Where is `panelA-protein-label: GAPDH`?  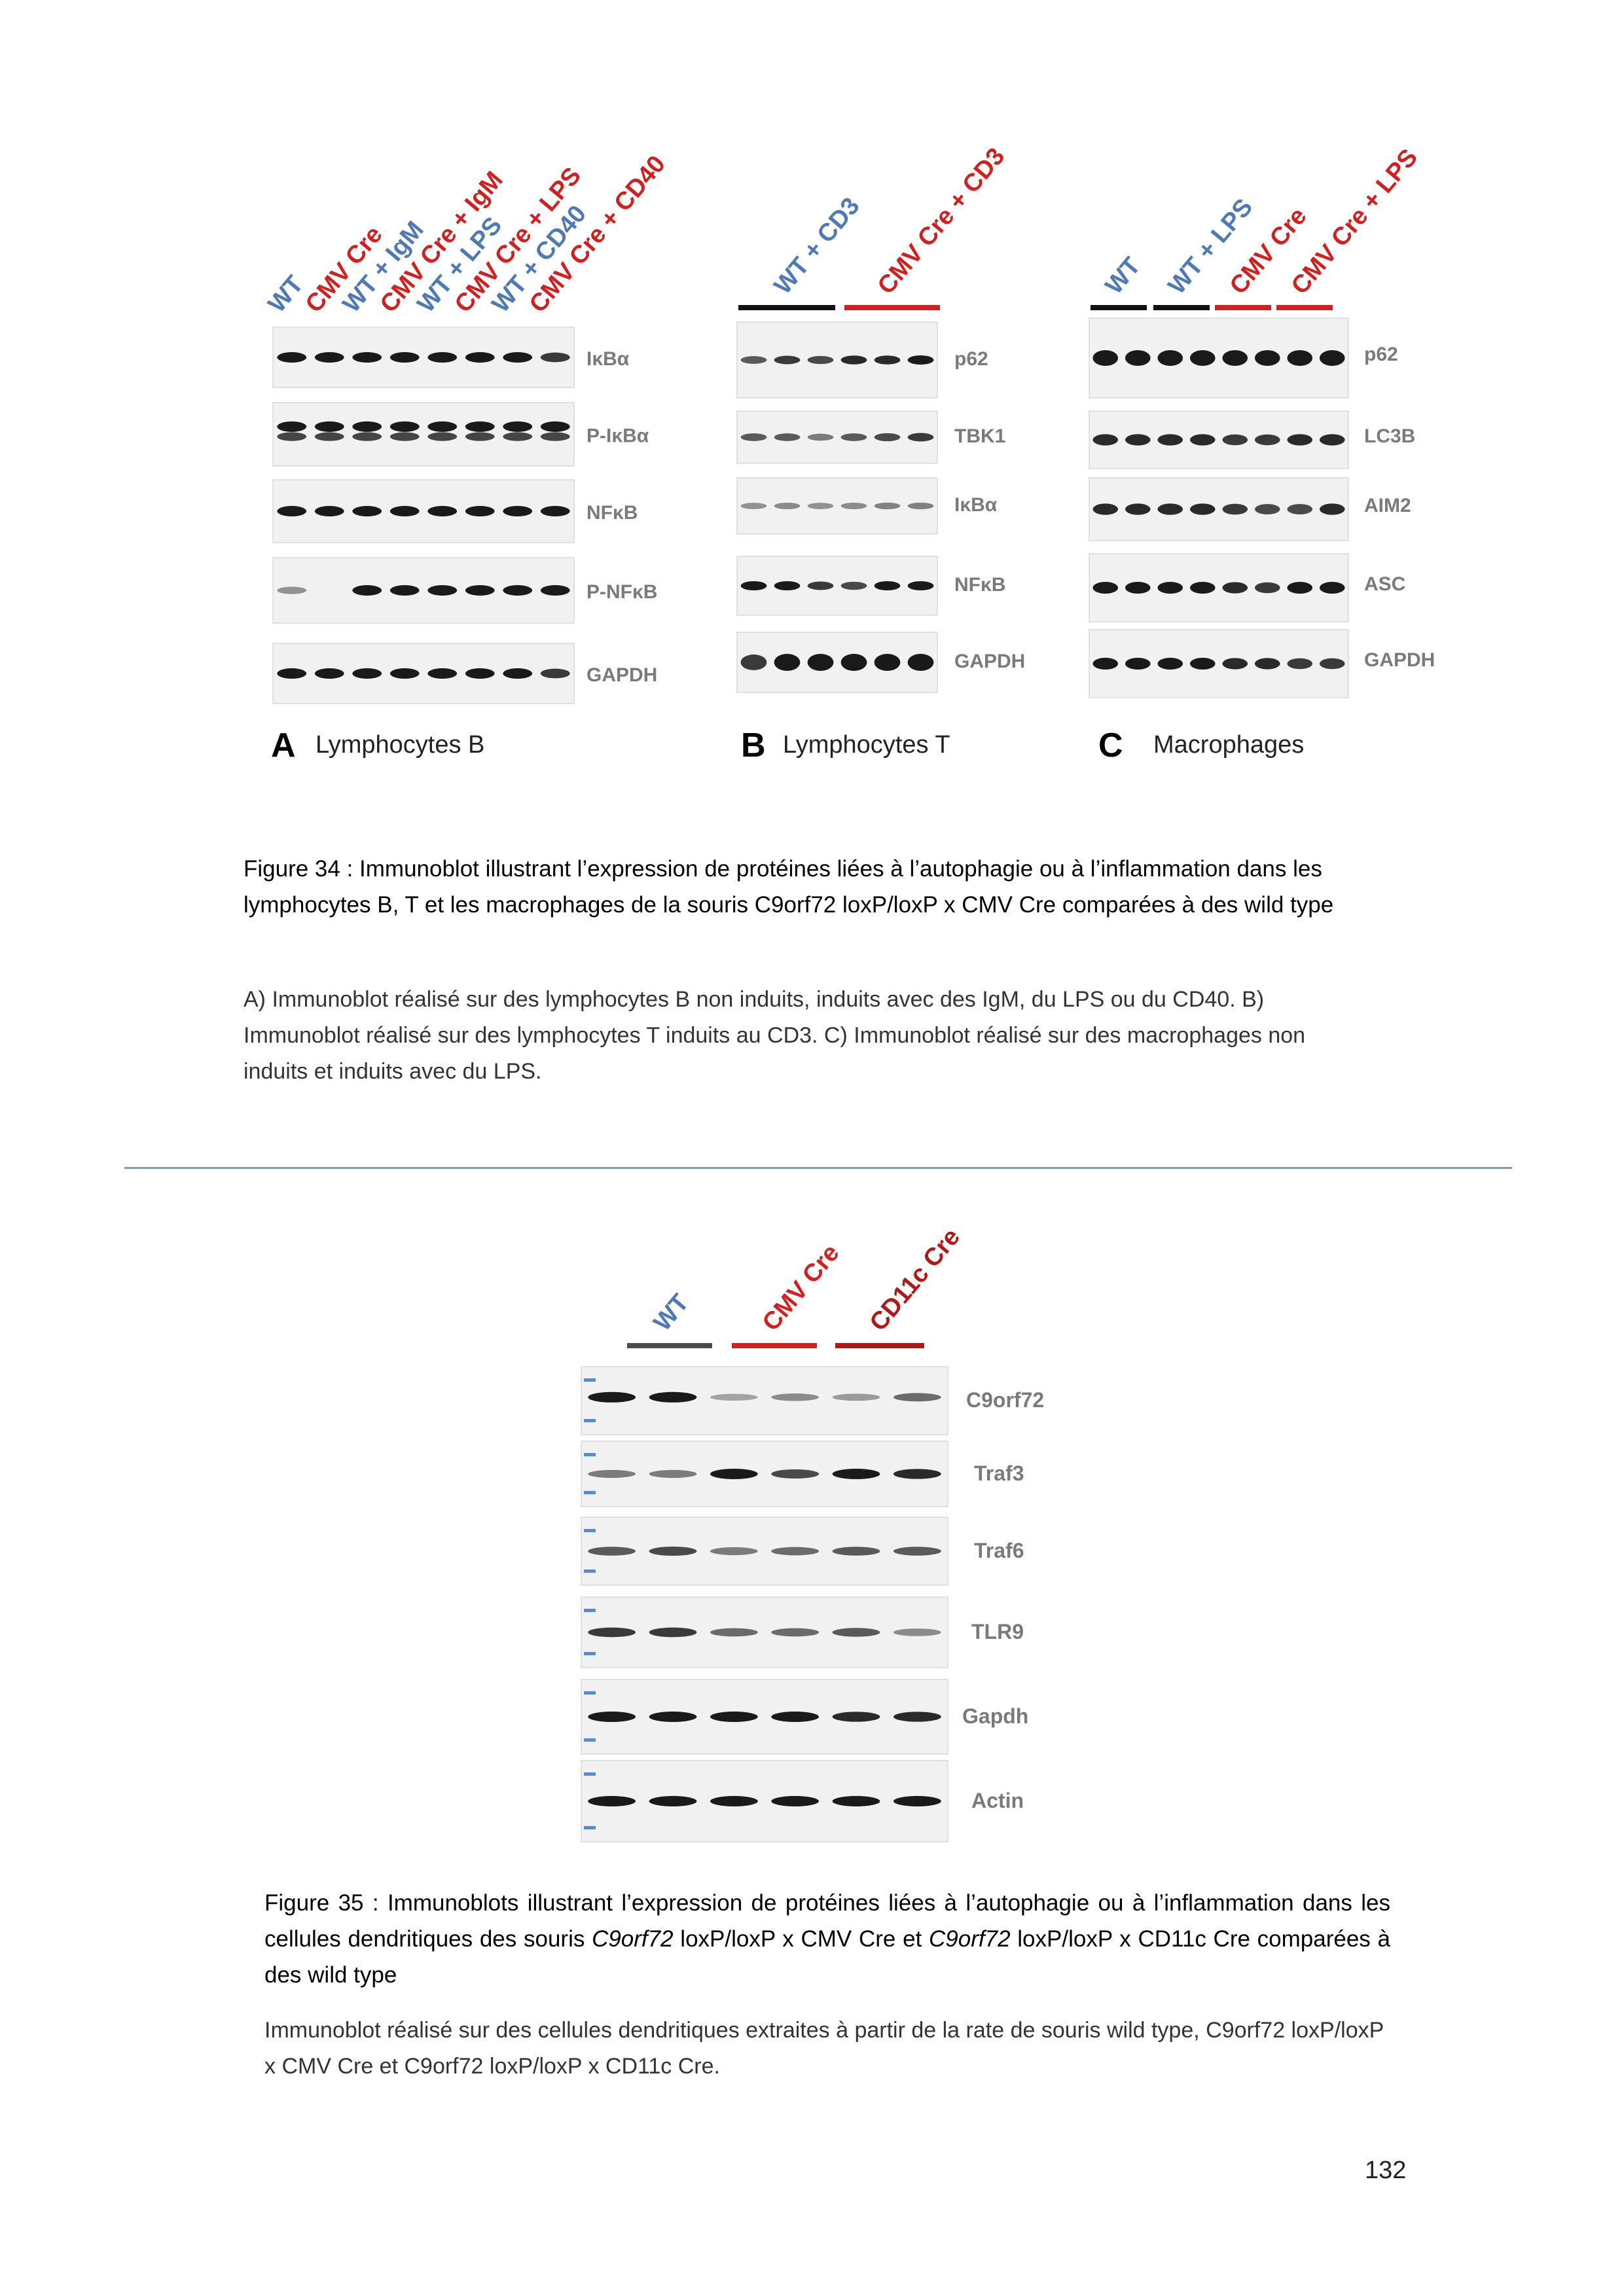
panelA-protein-label: GAPDH is located at coordinates (621, 675).